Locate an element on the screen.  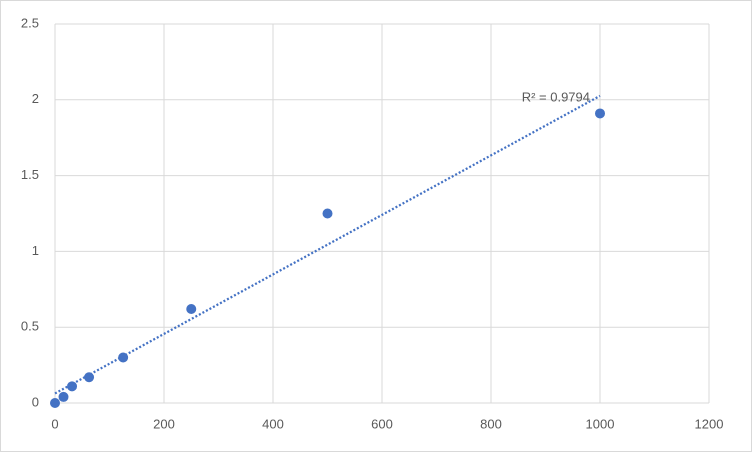
x-tick-label: 800 is located at coordinates (491, 423).